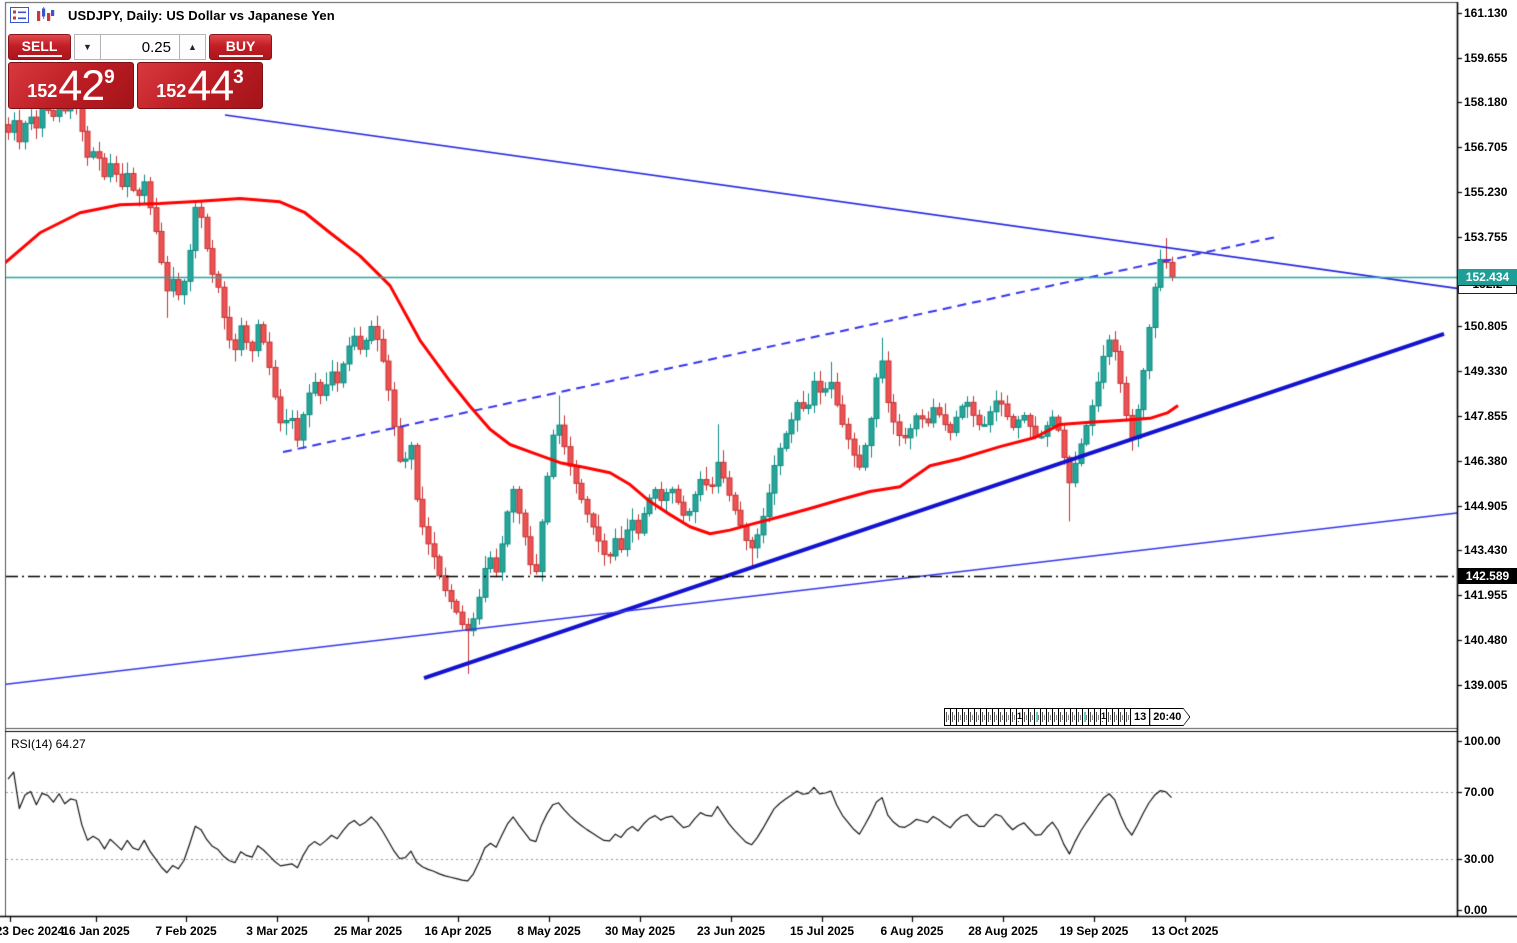 This screenshot has width=1517, height=943. Describe the element at coordinates (109, 77) in the screenshot. I see `sell-price-sup: 9` at that location.